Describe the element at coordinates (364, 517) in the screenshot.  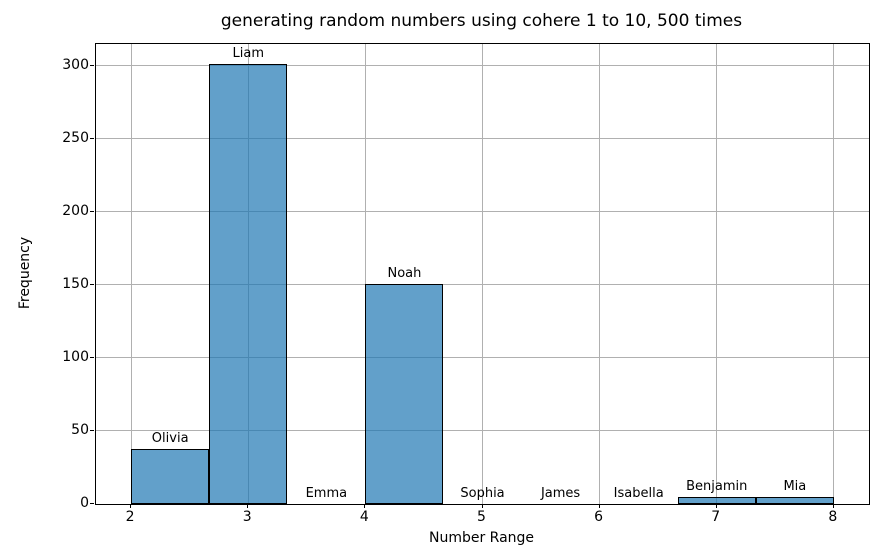
I see `x-tick-label-4: 4` at that location.